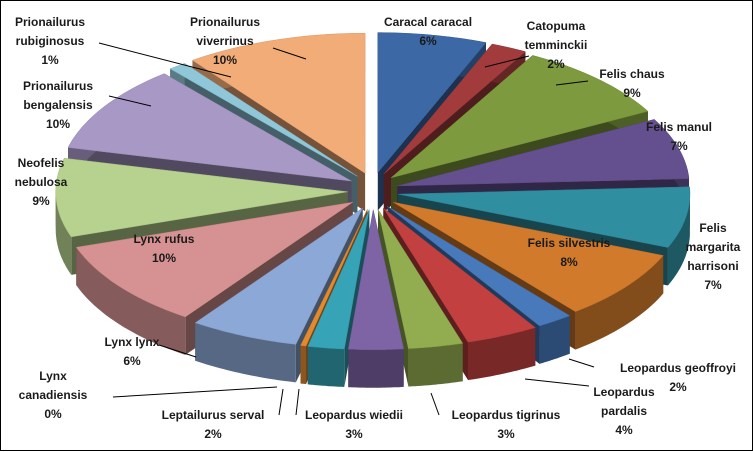 The image size is (753, 452). Describe the element at coordinates (679, 127) in the screenshot. I see `slice-label-name: Felis manul` at that location.